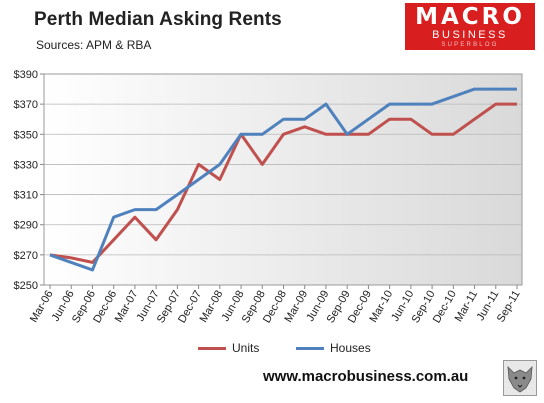 This screenshot has width=544, height=403. Describe the element at coordinates (26, 196) in the screenshot. I see `y-tick-label: $310` at that location.